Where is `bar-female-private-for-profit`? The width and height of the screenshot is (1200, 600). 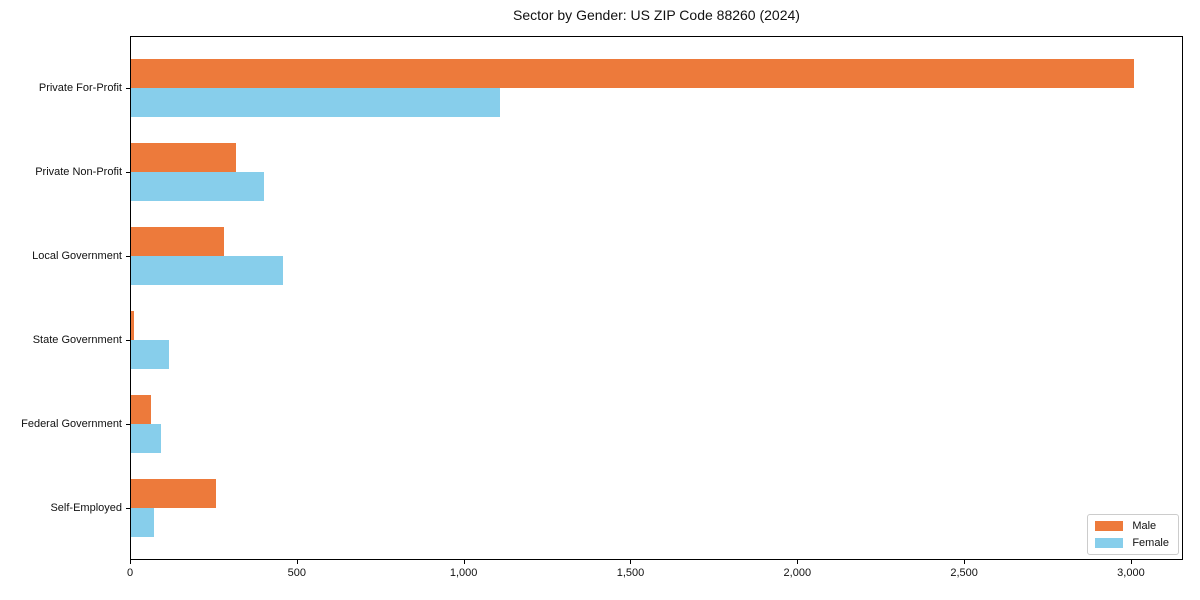 bar-female-private-for-profit is located at coordinates (315, 102).